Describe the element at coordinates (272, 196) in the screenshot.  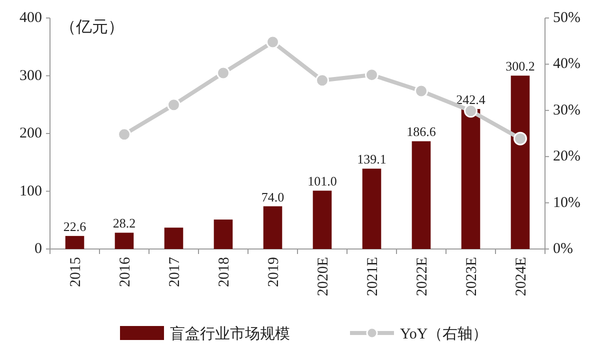
I see `data-label: 74.0` at that location.